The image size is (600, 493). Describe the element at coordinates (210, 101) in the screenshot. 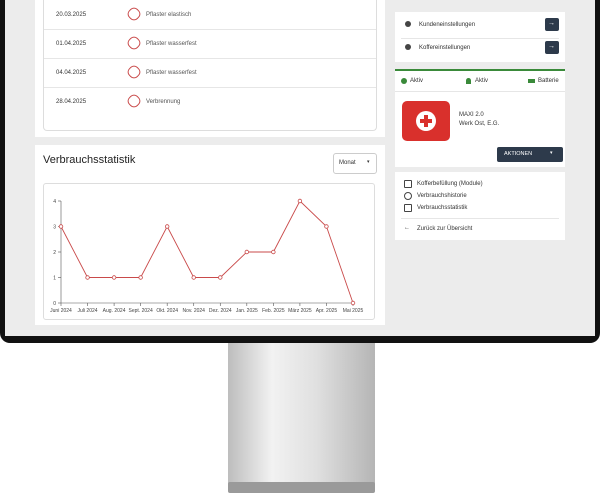

I see `history-row: 28.04.2025 Verbrennung` at that location.